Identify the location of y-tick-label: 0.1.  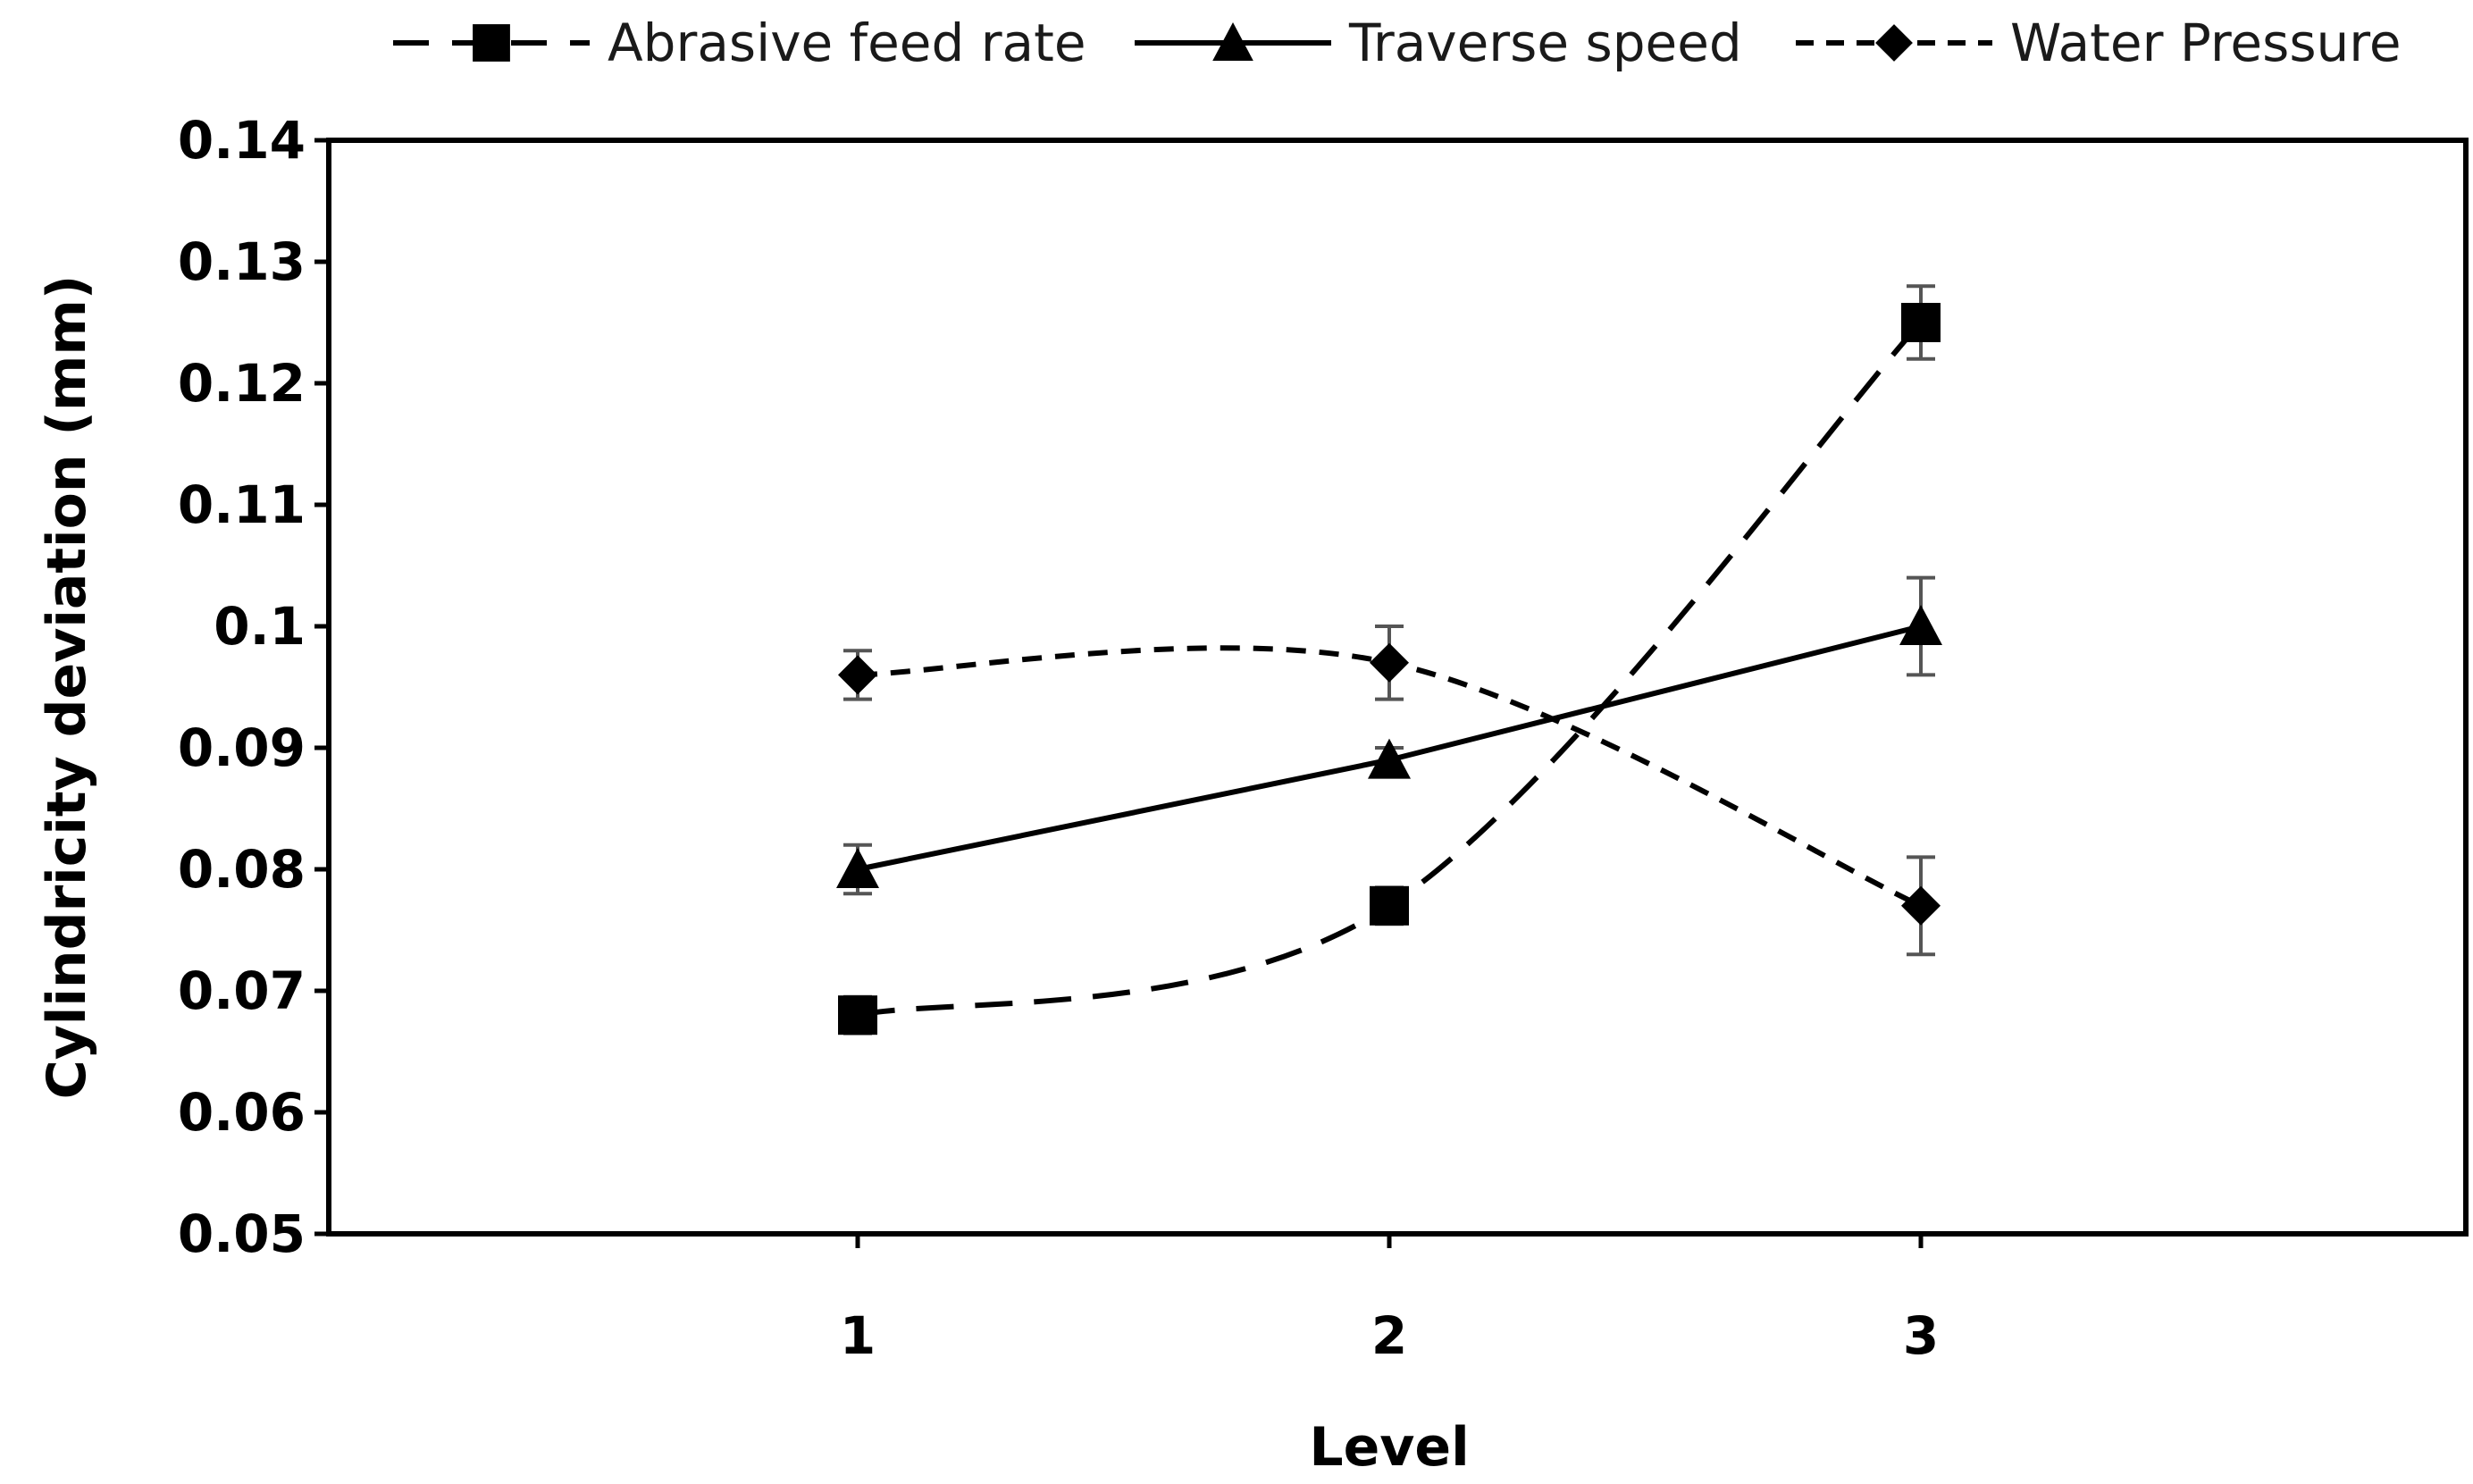
(260, 627).